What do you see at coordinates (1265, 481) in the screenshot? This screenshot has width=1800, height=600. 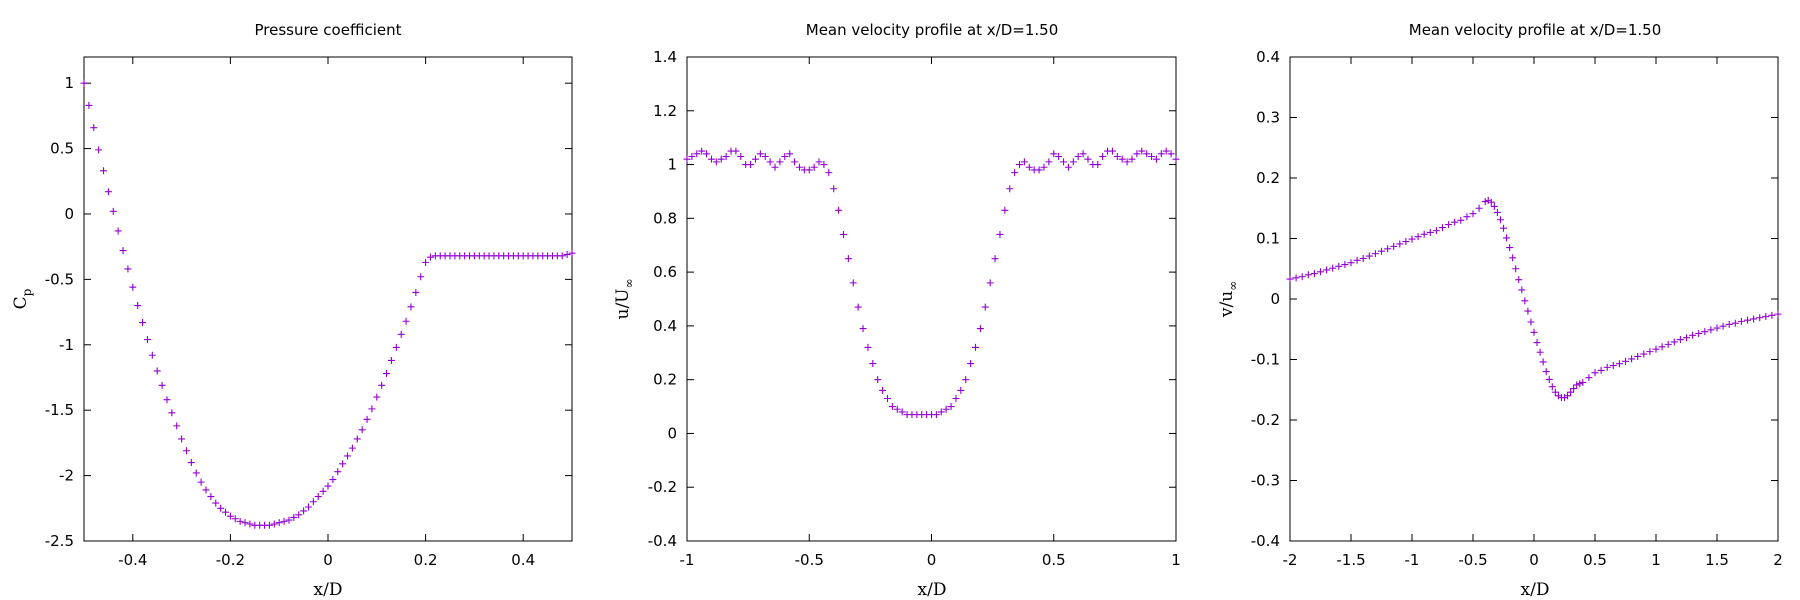 I see `y-tick-label: -0.3` at bounding box center [1265, 481].